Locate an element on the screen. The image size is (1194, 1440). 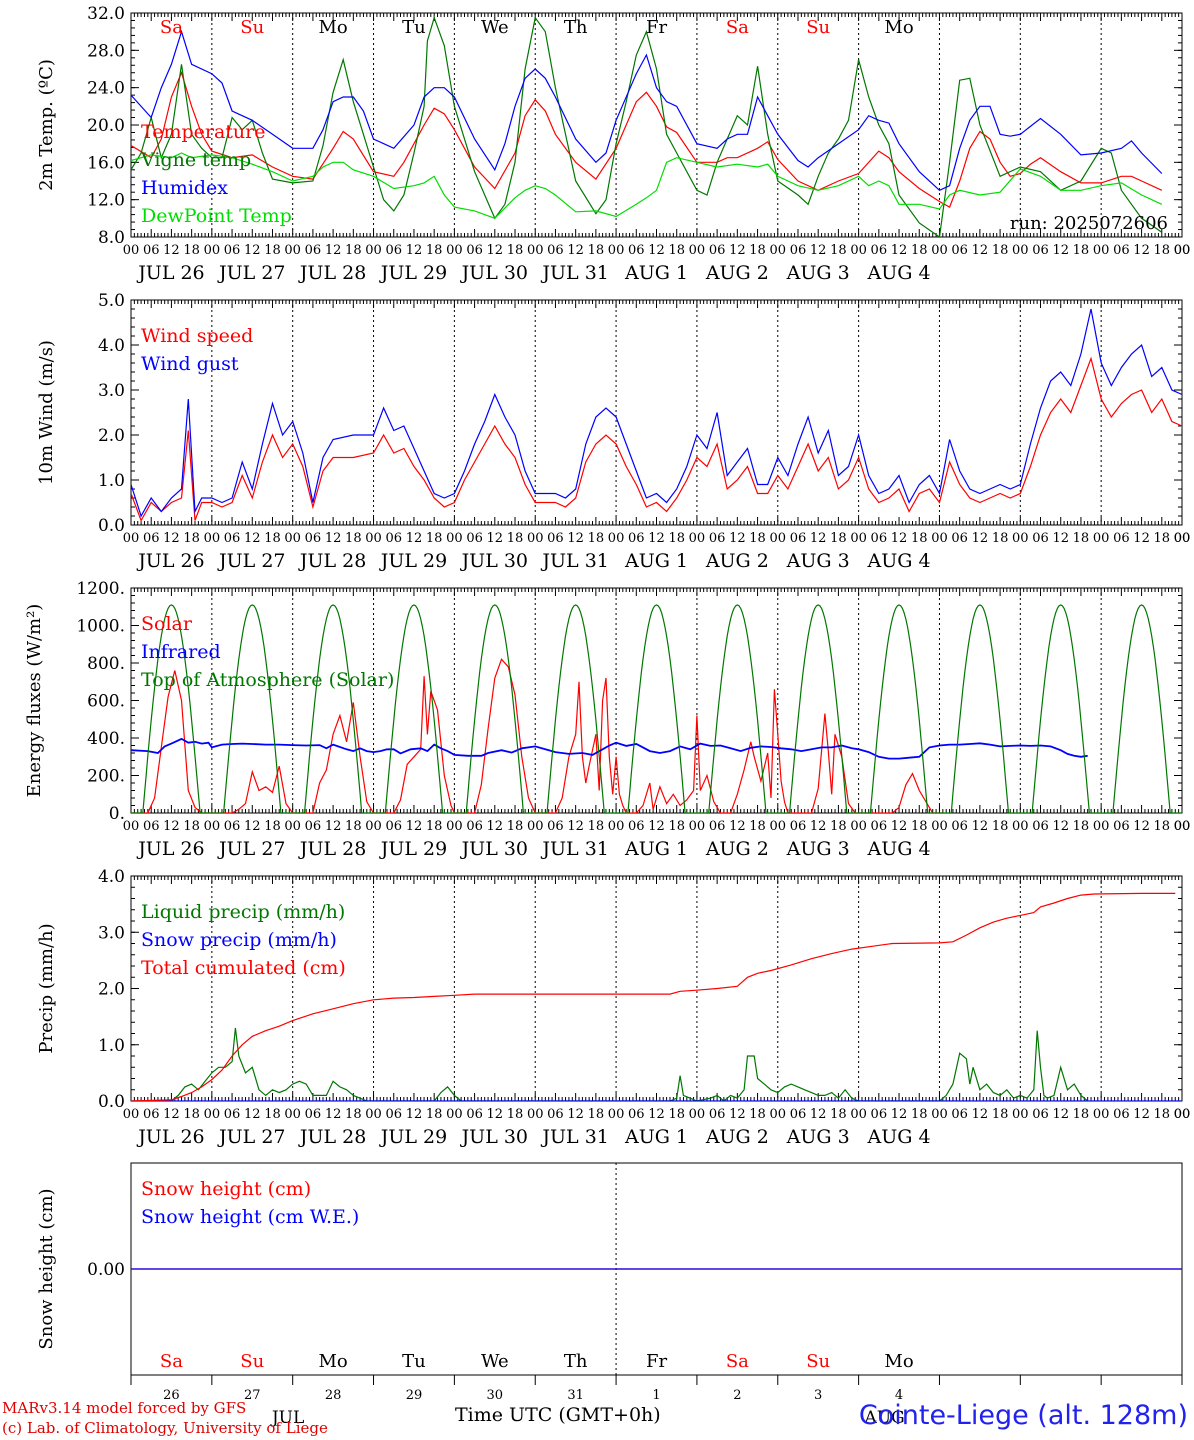
day-number-label: 4 is located at coordinates (899, 1395).